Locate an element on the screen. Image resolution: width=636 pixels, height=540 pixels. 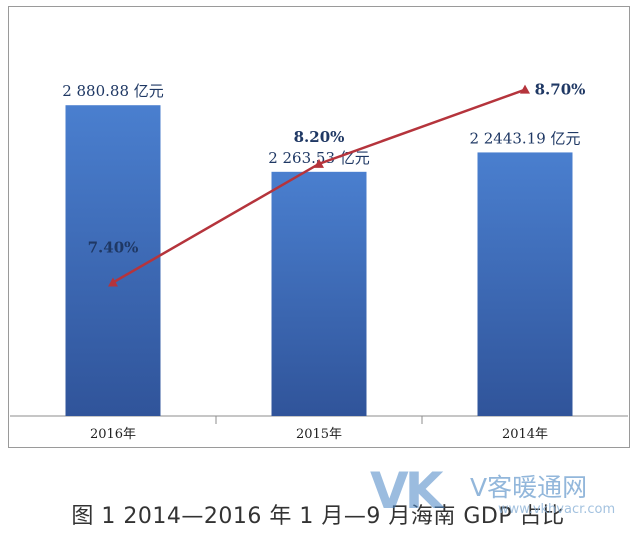
watermark: VK V客暖通网 www.vkhvacr.com is located at coordinates (500, 492).